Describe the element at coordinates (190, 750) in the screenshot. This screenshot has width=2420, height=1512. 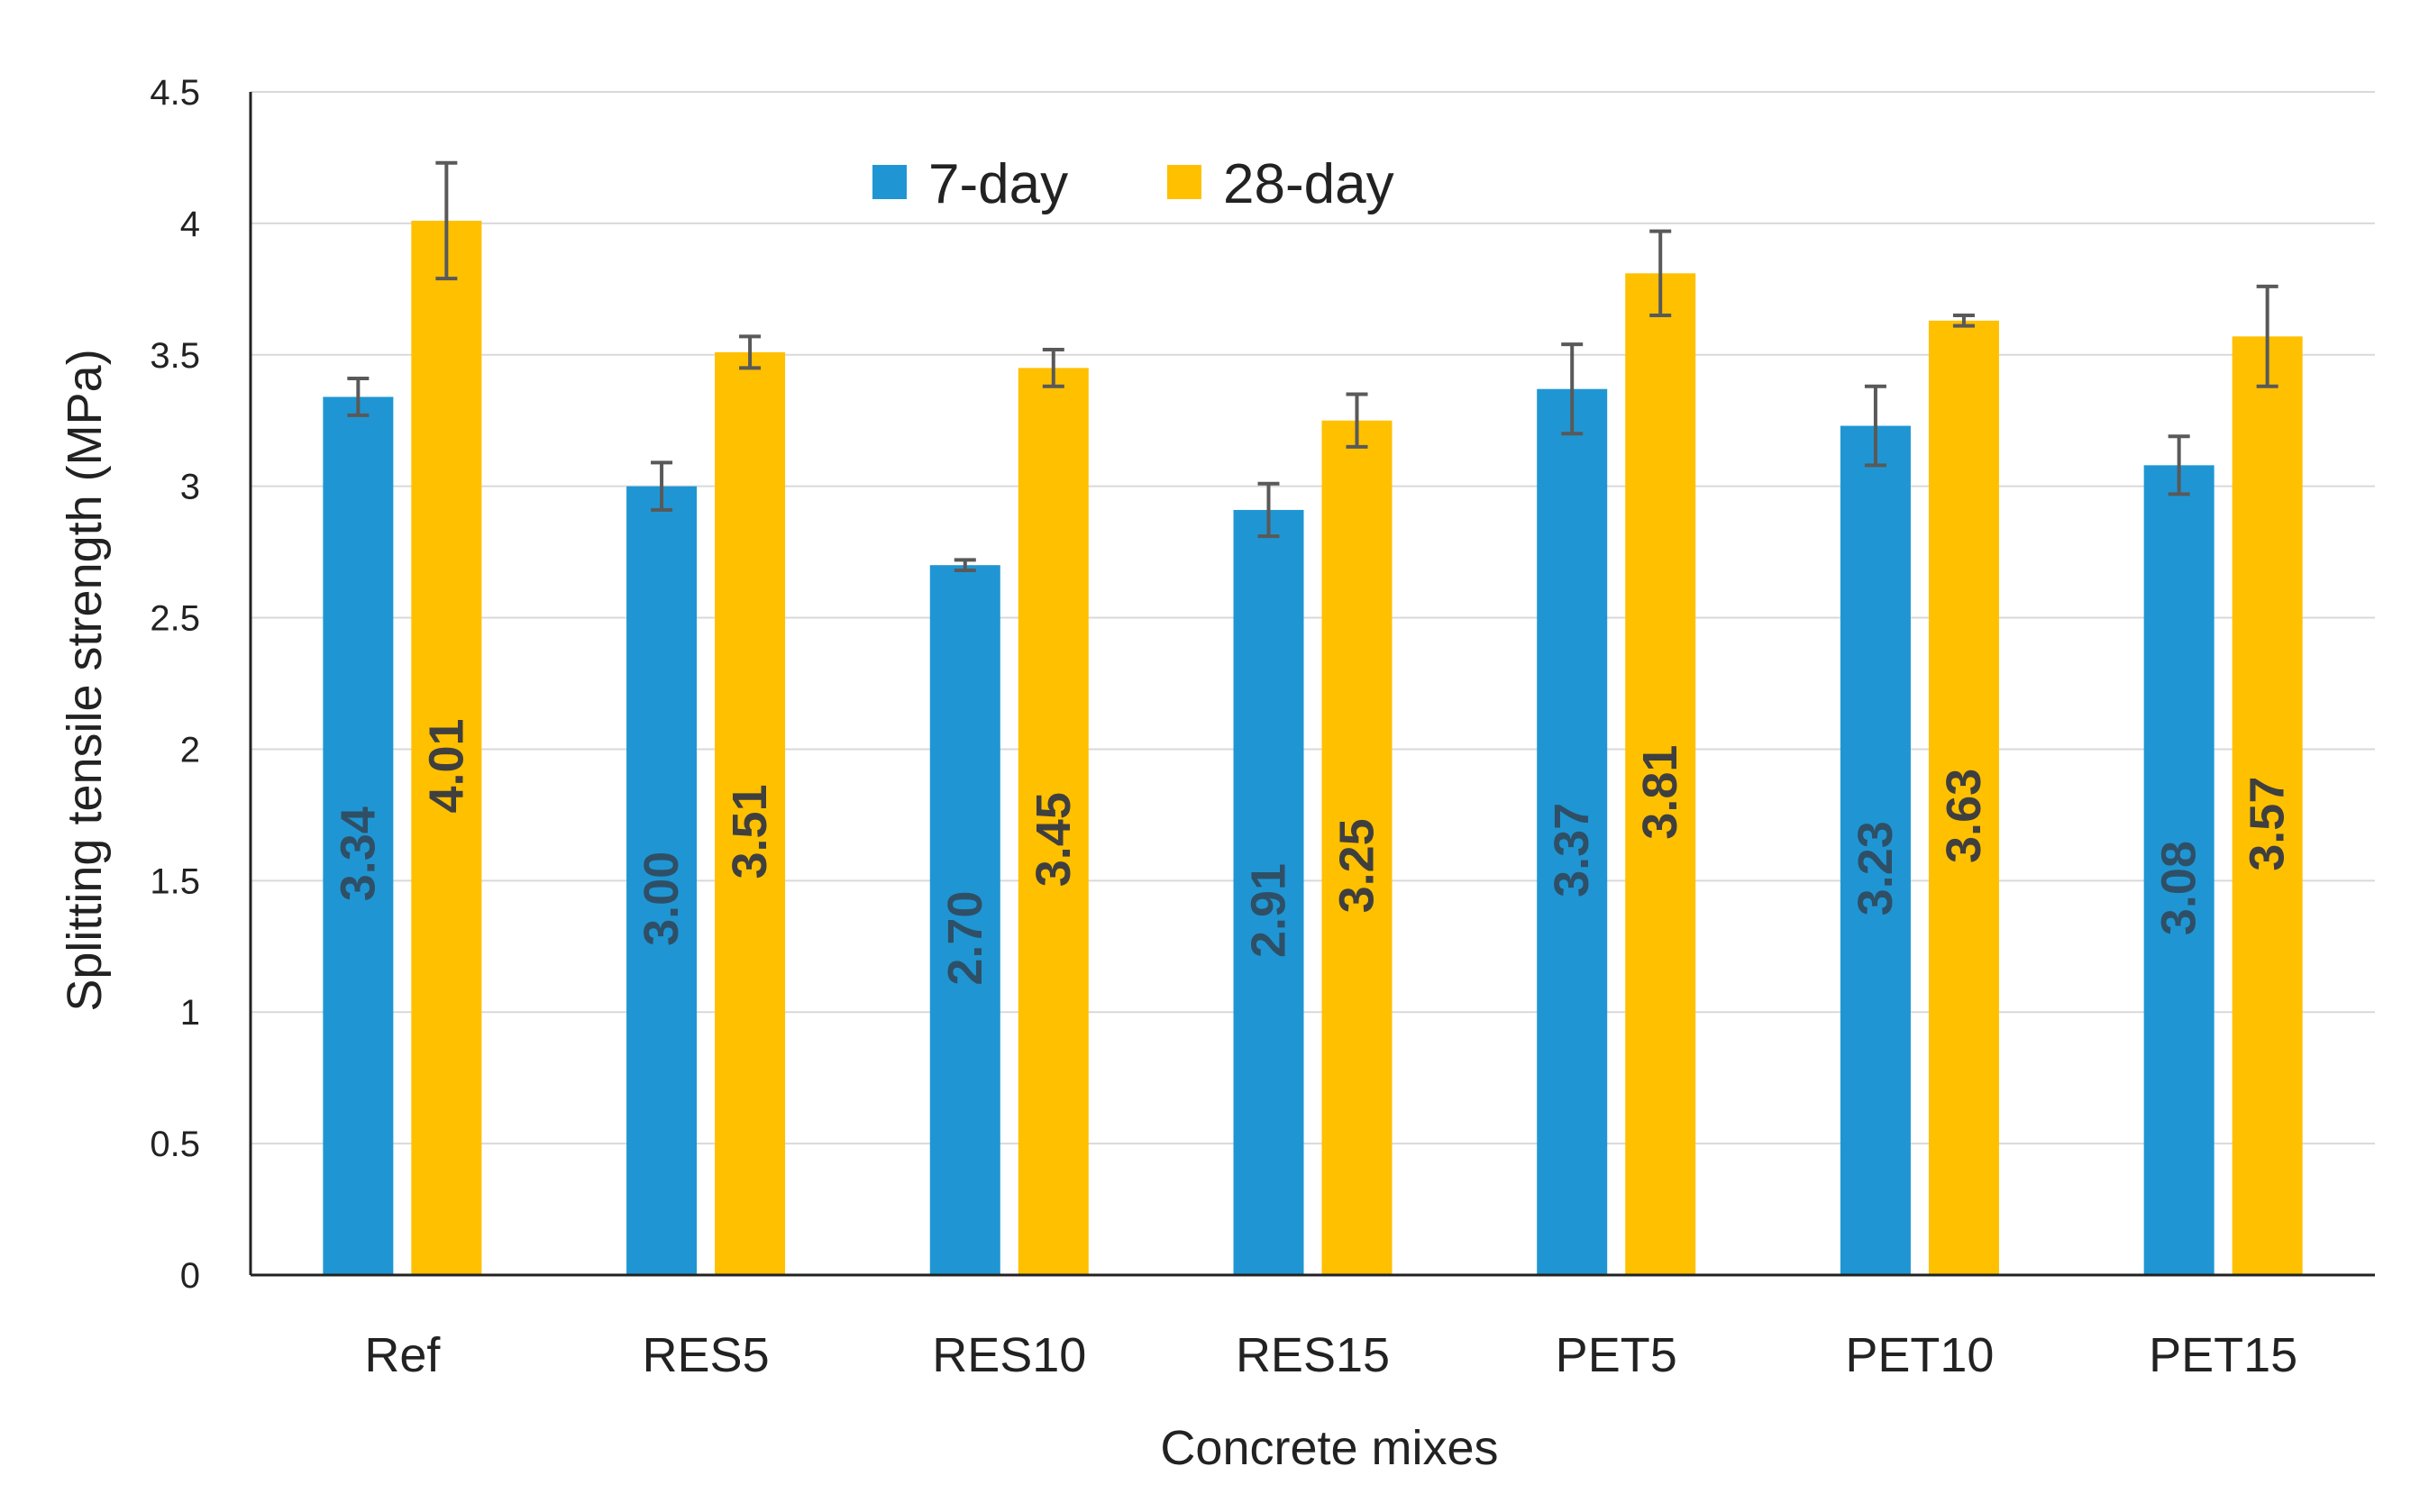
I see `y-tick-label: 2` at that location.